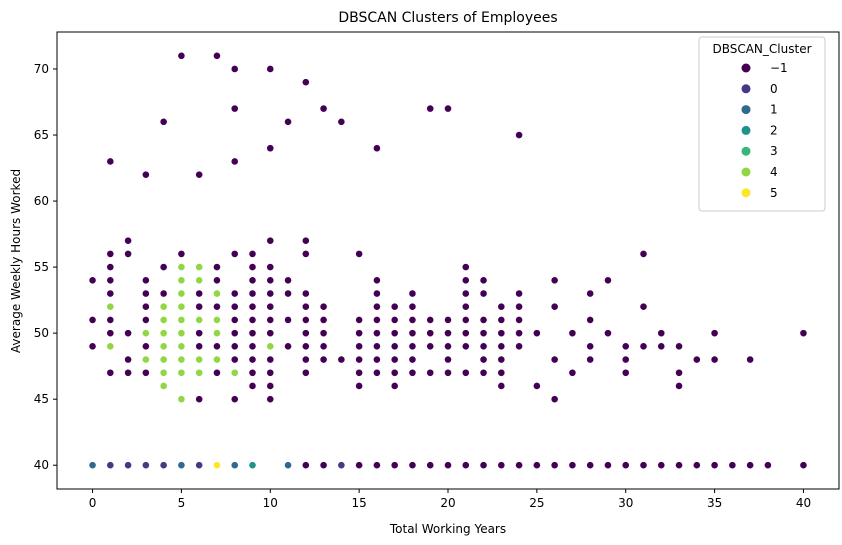  What do you see at coordinates (41, 69) in the screenshot?
I see `y-tick-label: 70` at bounding box center [41, 69].